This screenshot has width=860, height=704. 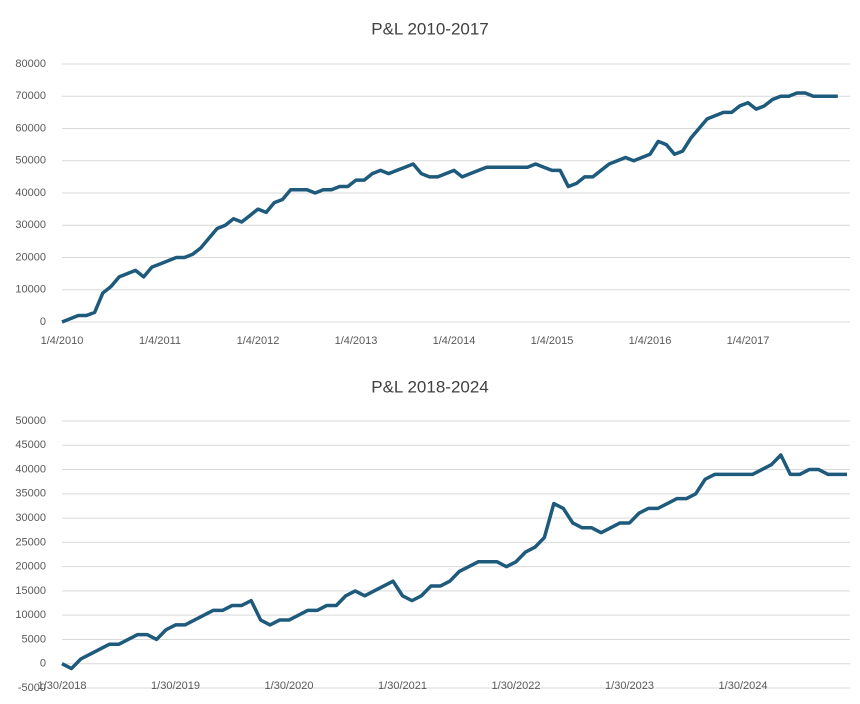 I want to click on y-tick-label: 15000, so click(x=30, y=591).